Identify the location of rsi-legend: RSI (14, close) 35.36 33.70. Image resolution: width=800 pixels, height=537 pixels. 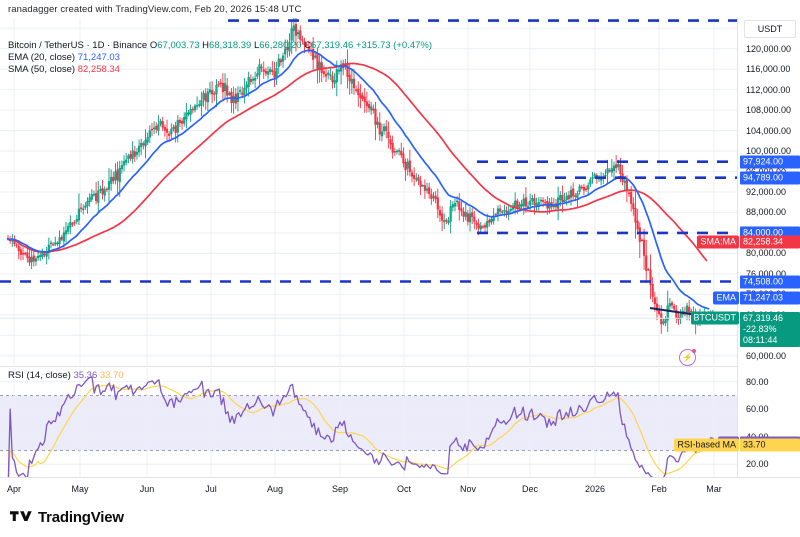
(66, 375).